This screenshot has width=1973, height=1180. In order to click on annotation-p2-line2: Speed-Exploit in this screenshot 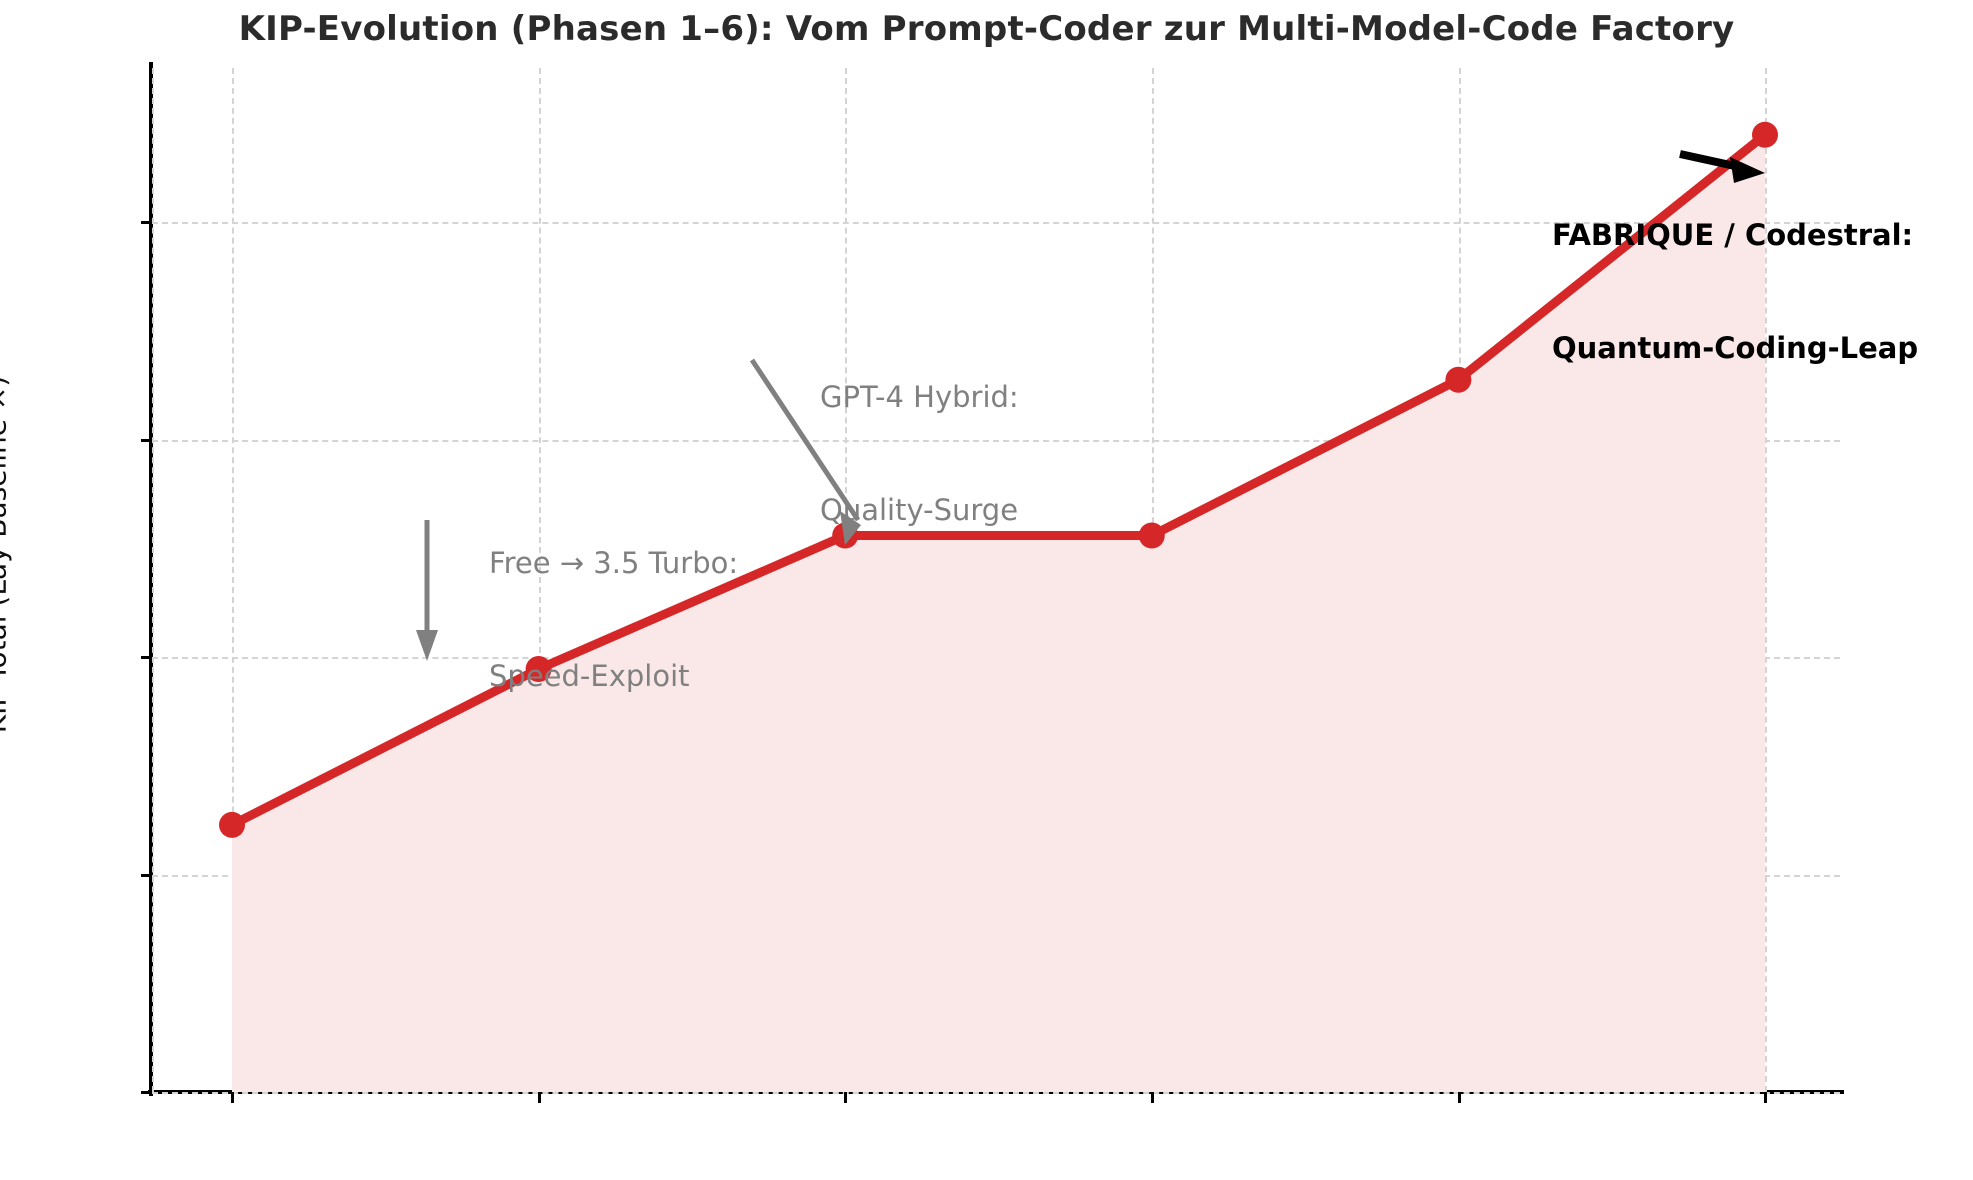, I will do `click(589, 676)`.